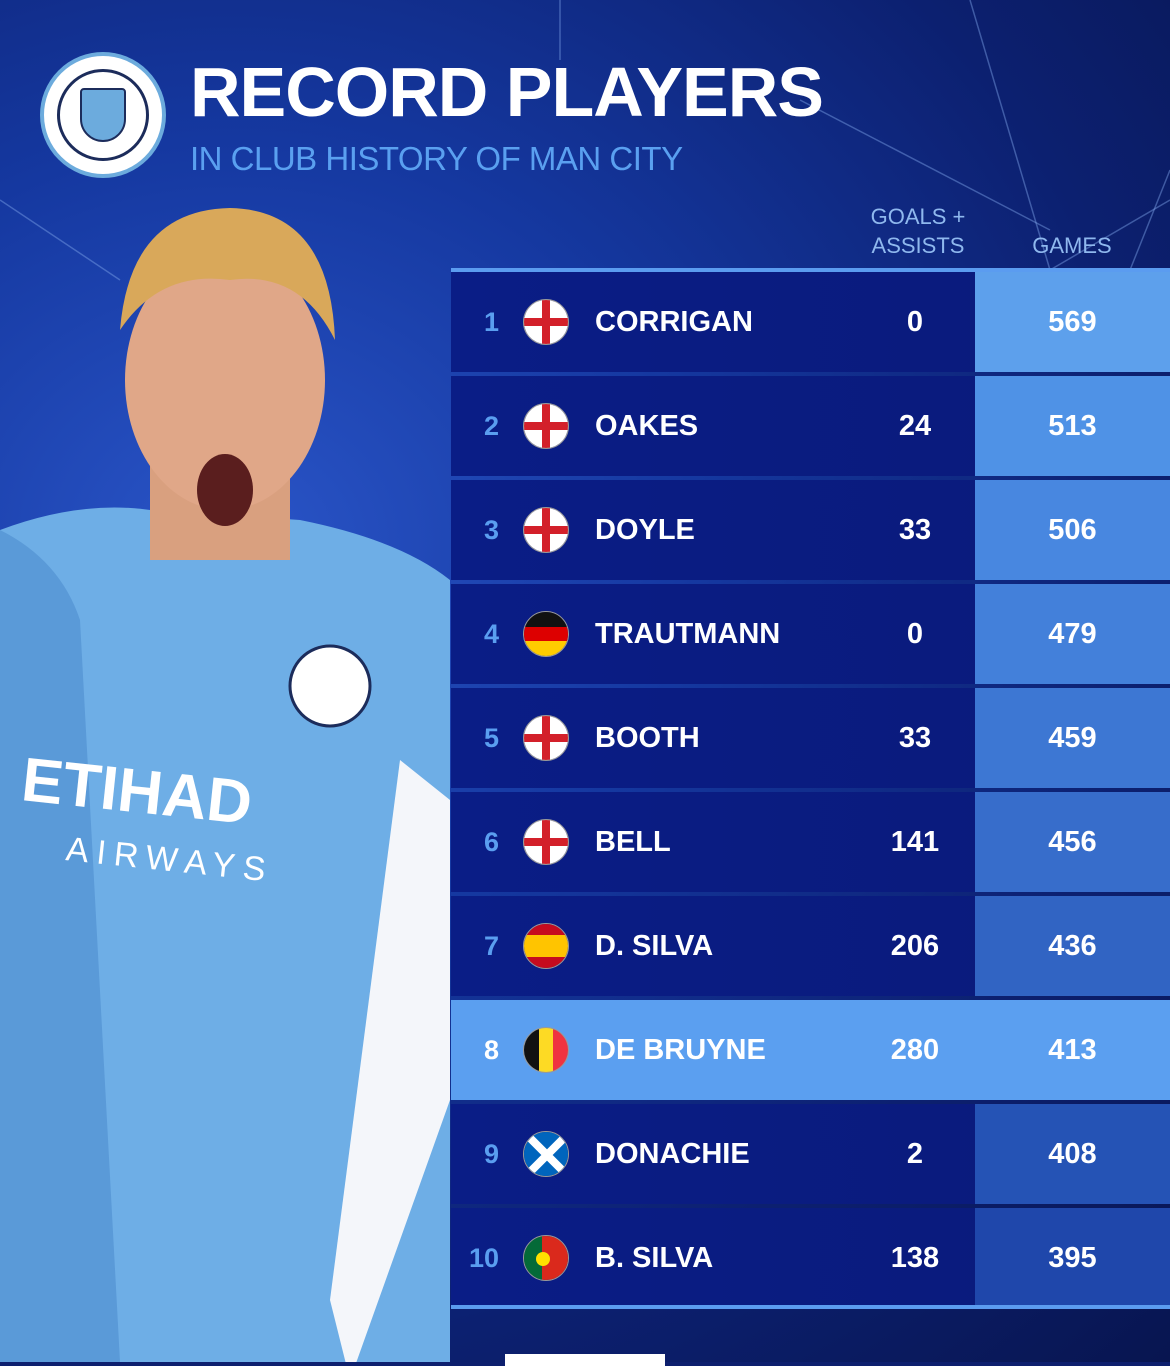 This screenshot has height=1366, width=1170. I want to click on player-name: TRAUTMANN, so click(688, 634).